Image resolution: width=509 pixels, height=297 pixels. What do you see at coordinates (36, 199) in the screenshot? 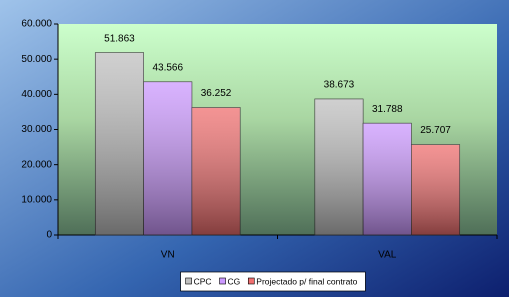
I see `y-tick-label: 10.000` at bounding box center [36, 199].